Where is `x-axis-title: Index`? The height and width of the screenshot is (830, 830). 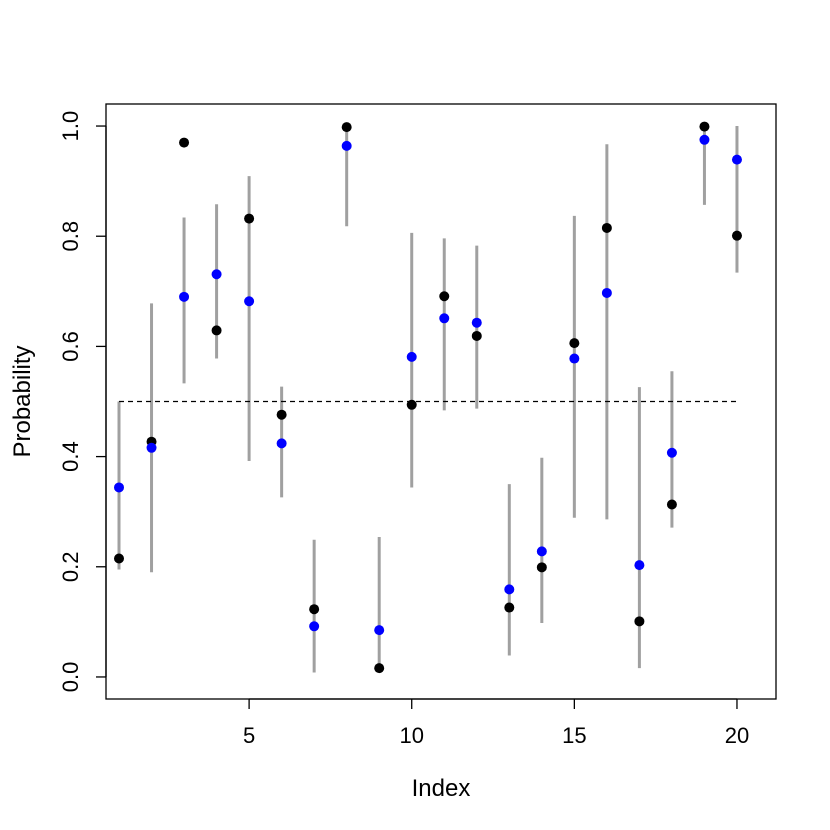
x-axis-title: Index is located at coordinates (441, 788).